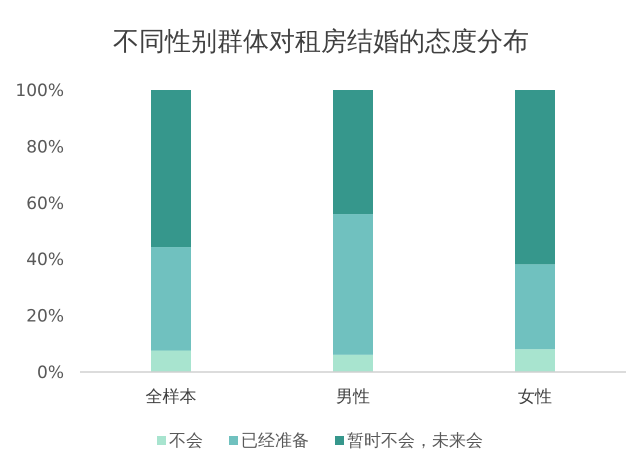 The width and height of the screenshot is (642, 475). What do you see at coordinates (535, 397) in the screenshot?
I see `x-tick-label: 女性` at bounding box center [535, 397].